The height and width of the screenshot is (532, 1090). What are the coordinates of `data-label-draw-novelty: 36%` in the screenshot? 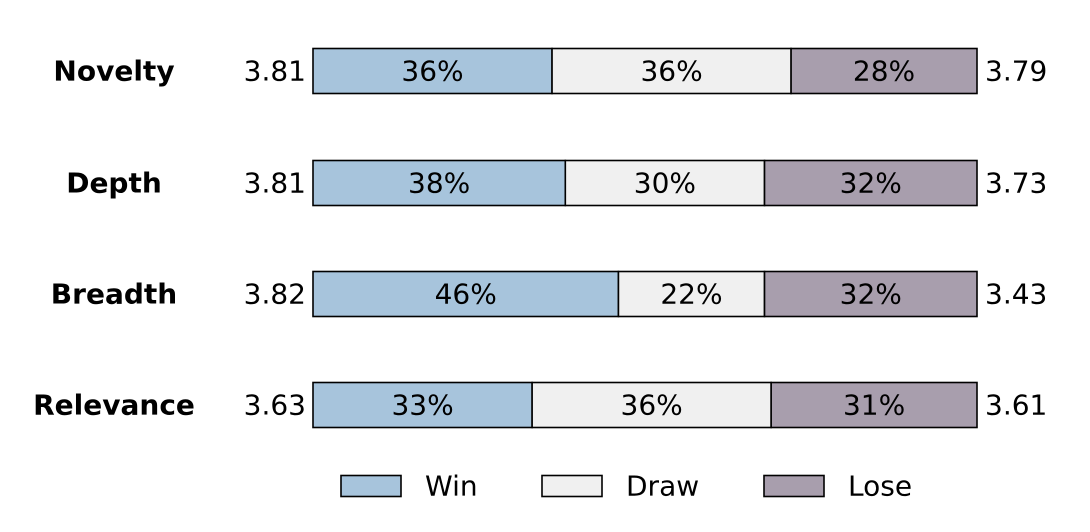 It's located at (671, 71).